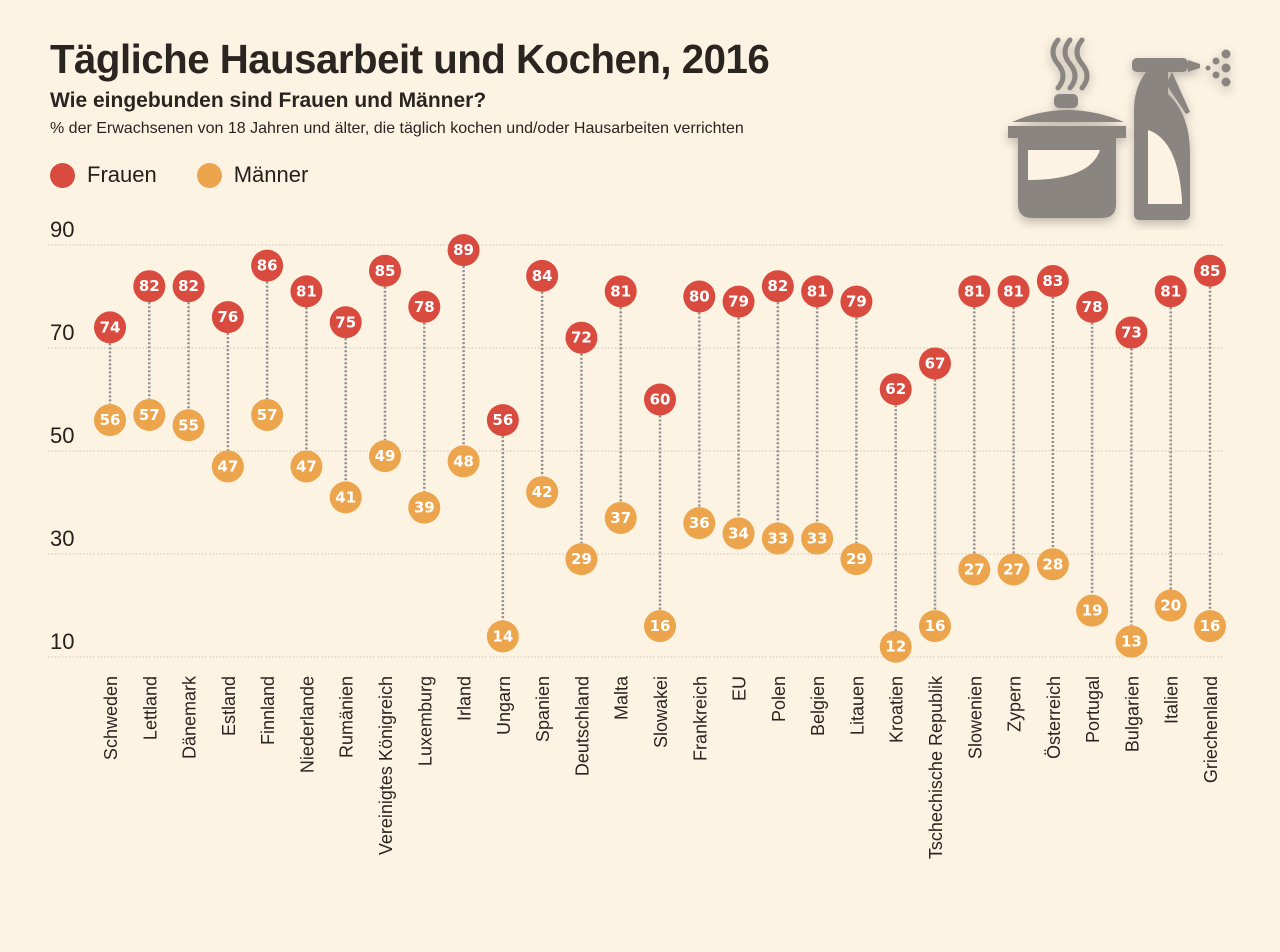  Describe the element at coordinates (229, 706) in the screenshot. I see `x-label-3: Estland` at that location.